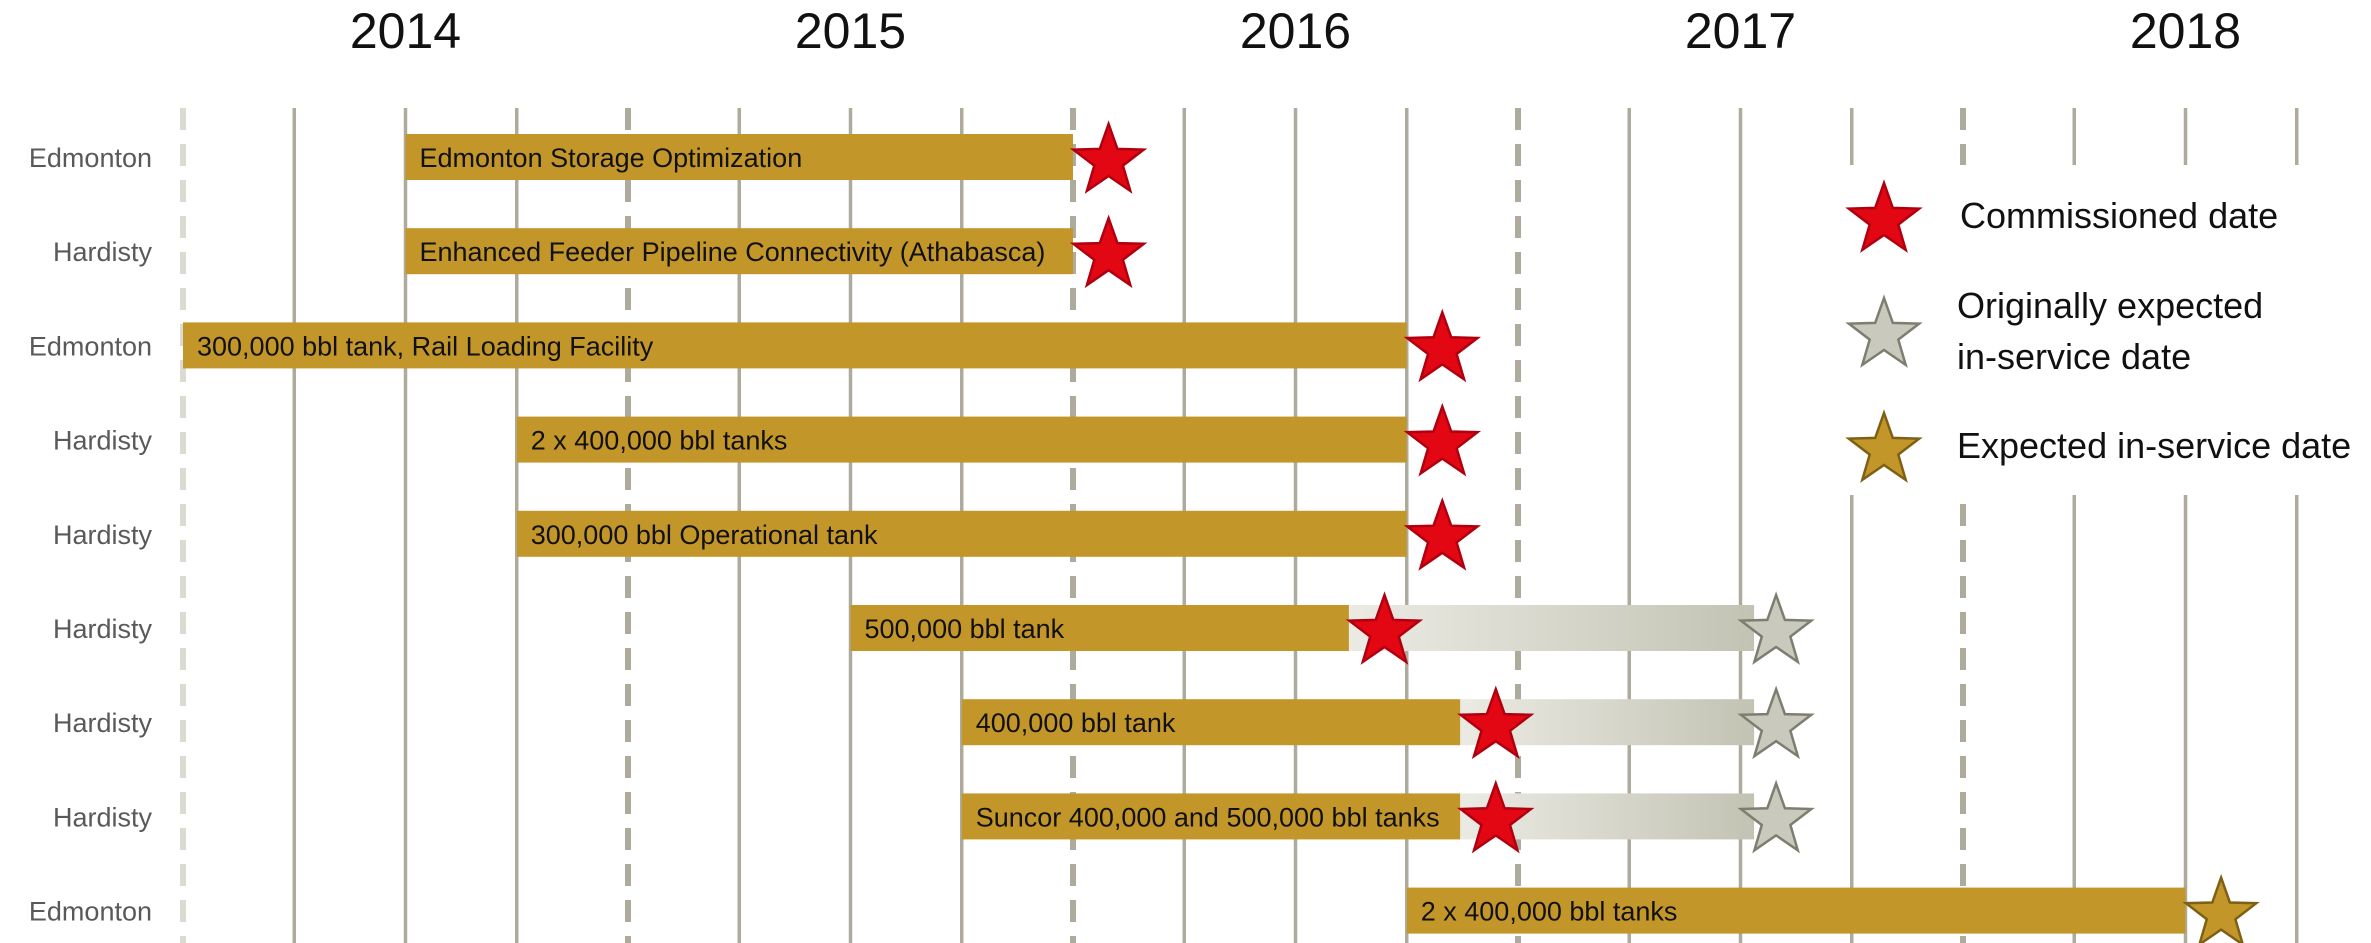 The image size is (2371, 943). What do you see at coordinates (611, 158) in the screenshot?
I see `project-label: Edmonton Storage Optimization` at bounding box center [611, 158].